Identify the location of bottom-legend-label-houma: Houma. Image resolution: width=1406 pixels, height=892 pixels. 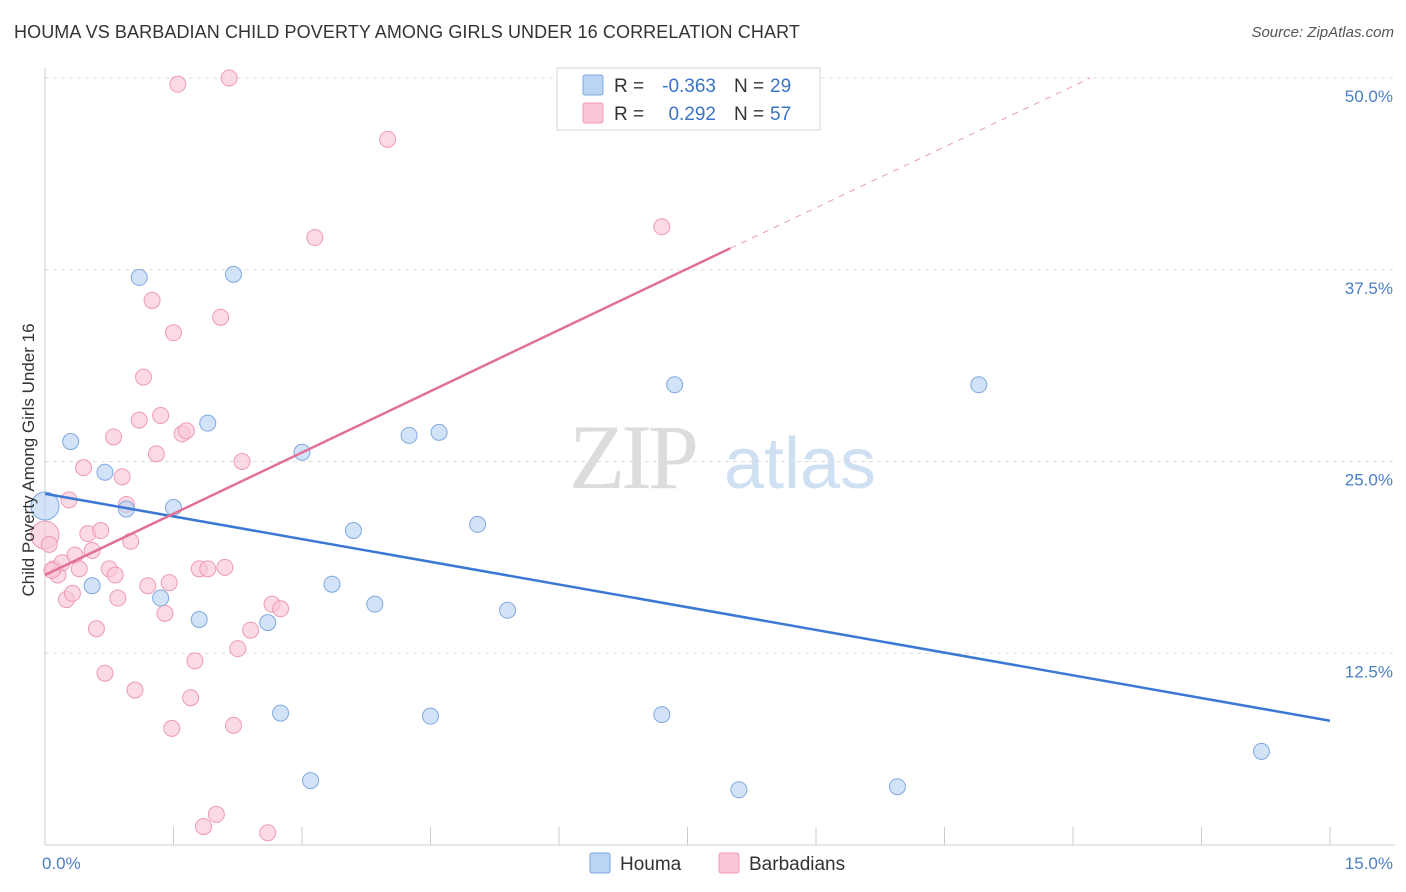
(651, 864).